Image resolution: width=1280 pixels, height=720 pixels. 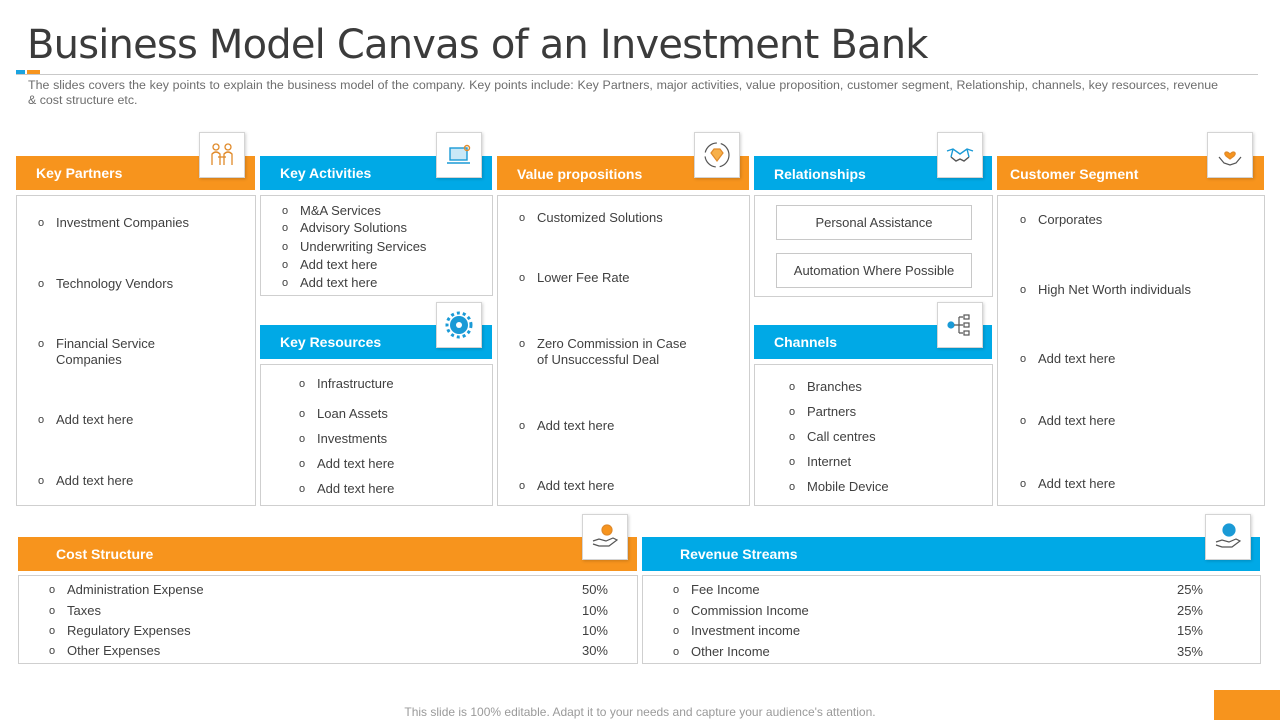 I want to click on title-divider, so click(x=637, y=74).